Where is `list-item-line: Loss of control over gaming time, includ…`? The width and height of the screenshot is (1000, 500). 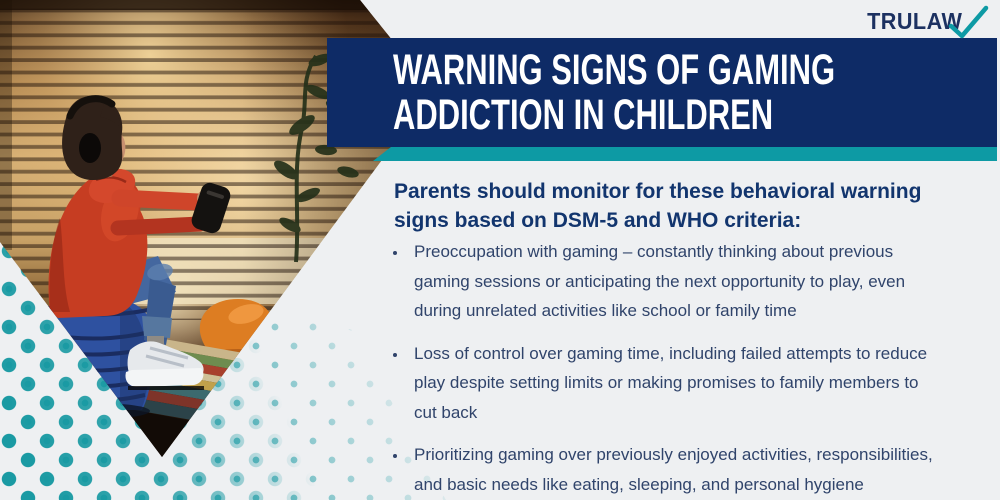 list-item-line: Loss of control over gaming time, includ… is located at coordinates (671, 353).